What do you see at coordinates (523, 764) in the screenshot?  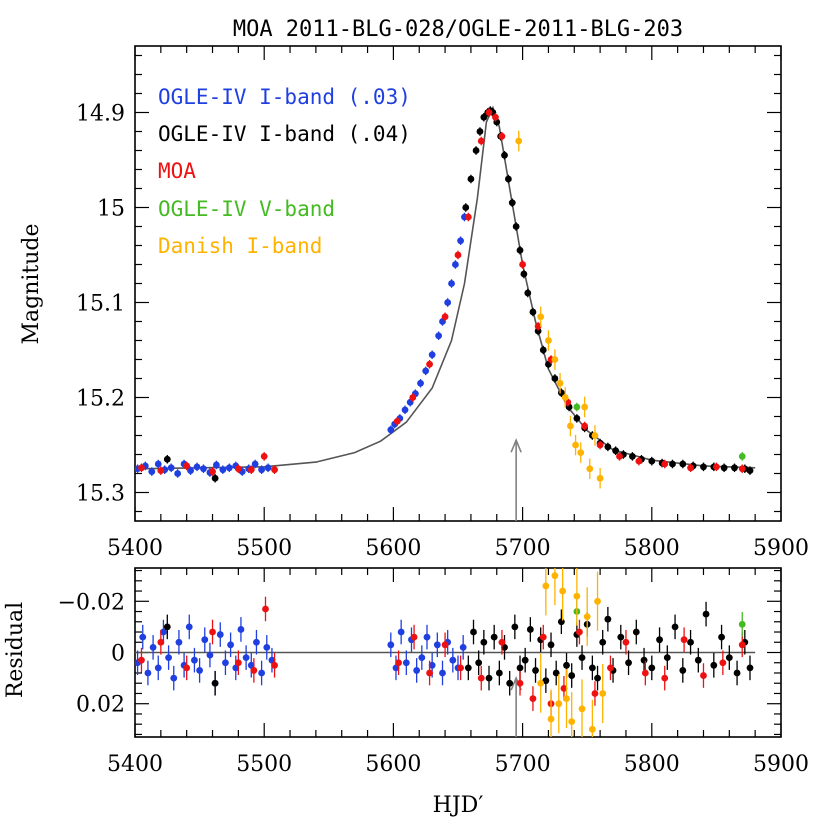 I see `x-tick-label: 5700` at bounding box center [523, 764].